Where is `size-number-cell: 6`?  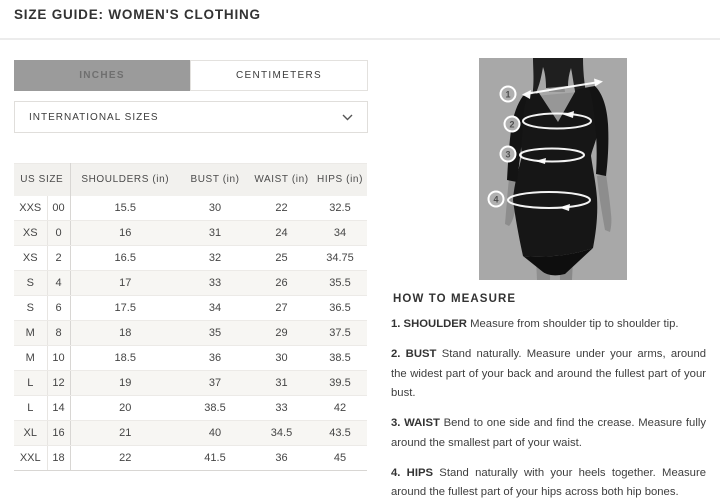
size-number-cell: 6 is located at coordinates (59, 308).